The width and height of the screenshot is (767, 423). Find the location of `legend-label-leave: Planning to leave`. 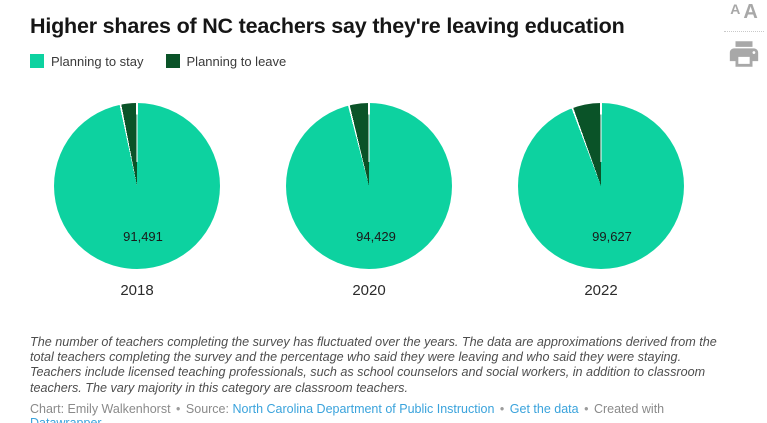

legend-label-leave: Planning to leave is located at coordinates (236, 61).